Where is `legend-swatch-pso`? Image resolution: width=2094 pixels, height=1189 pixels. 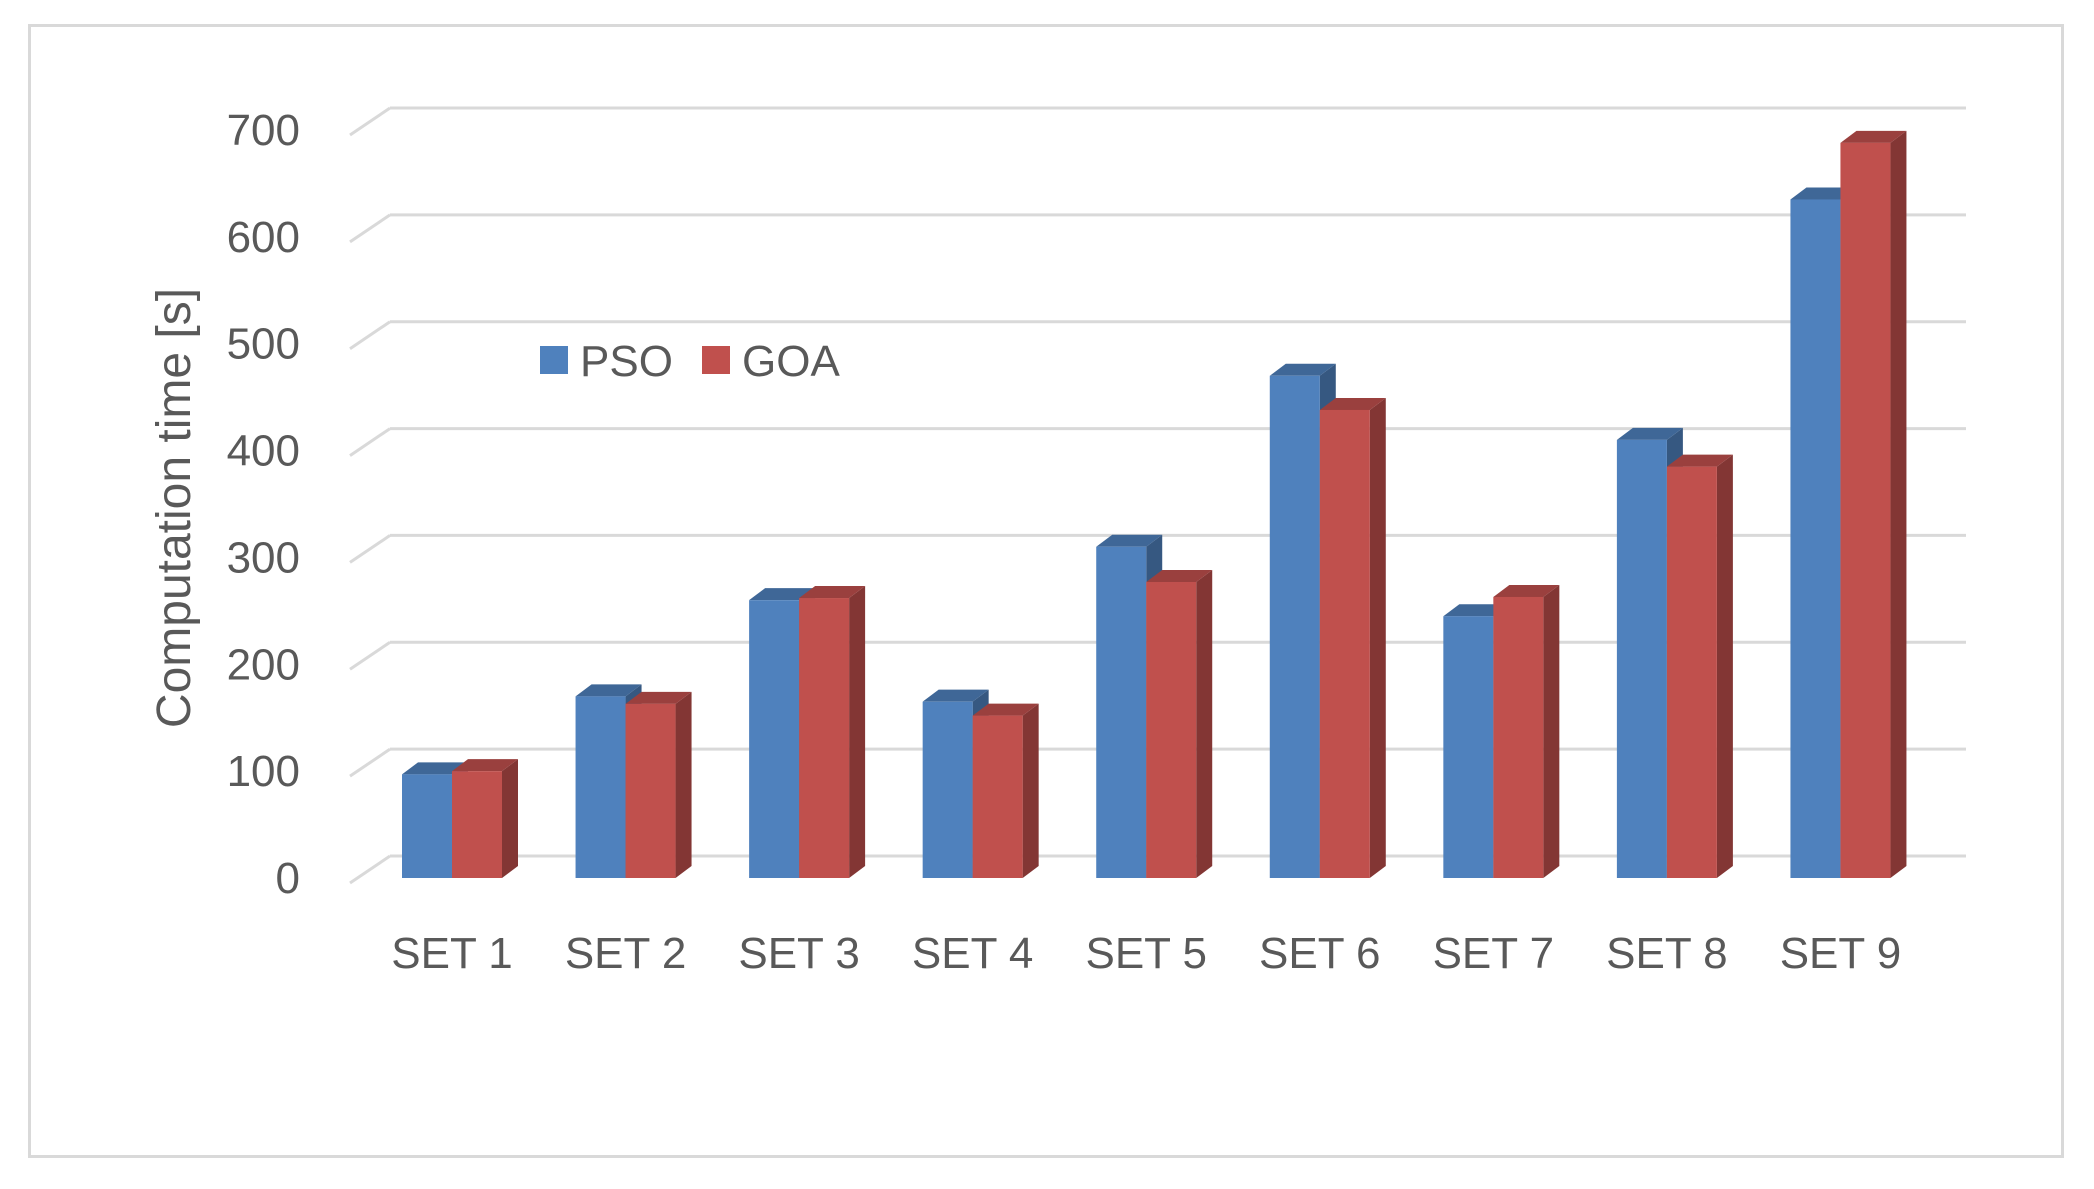 legend-swatch-pso is located at coordinates (554, 360).